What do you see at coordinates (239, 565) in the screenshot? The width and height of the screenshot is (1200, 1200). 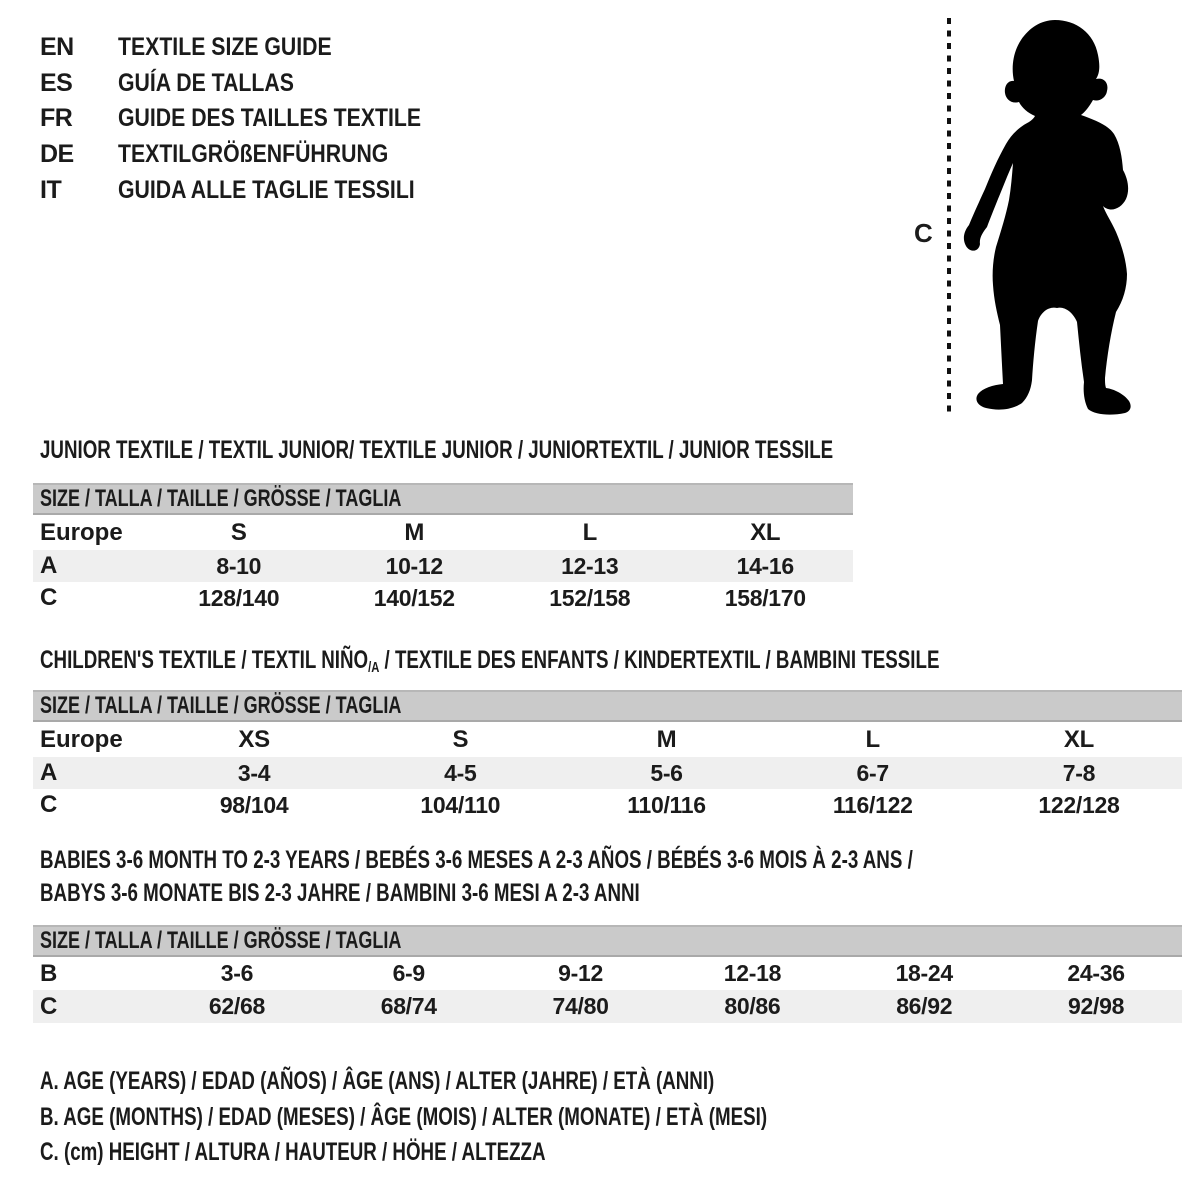 I see `age-cell: 8-10` at bounding box center [239, 565].